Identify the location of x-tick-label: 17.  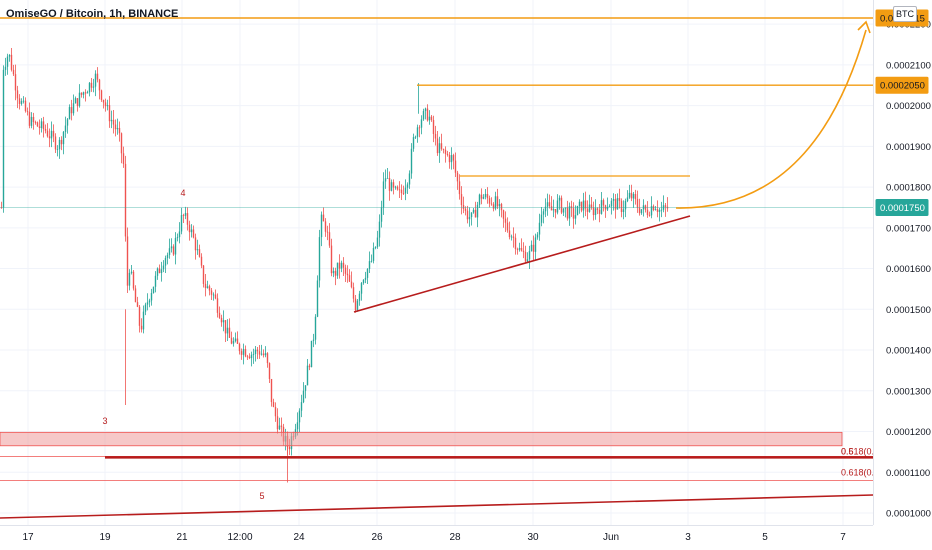
(28, 537).